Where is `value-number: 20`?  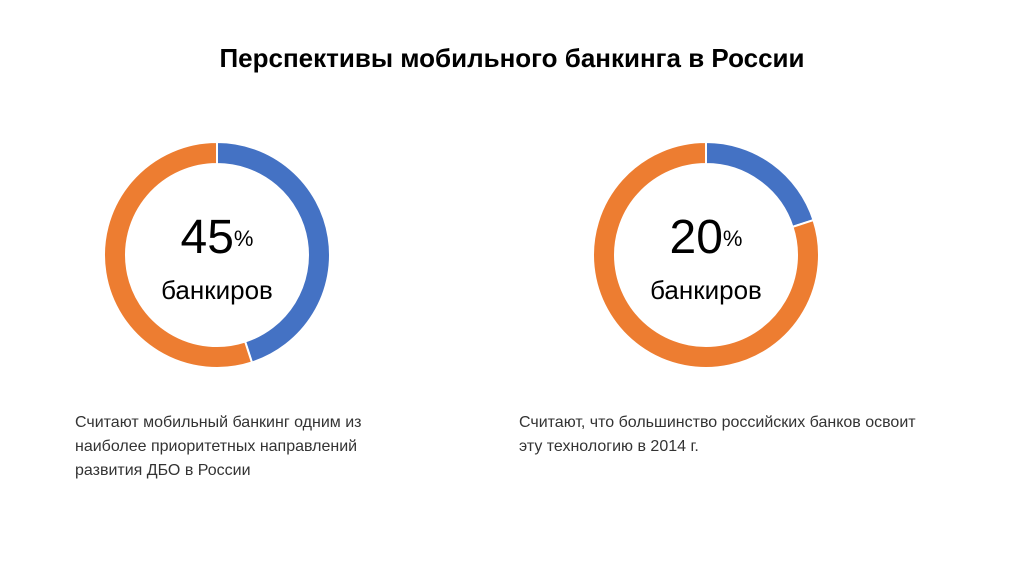
value-number: 20 is located at coordinates (696, 237).